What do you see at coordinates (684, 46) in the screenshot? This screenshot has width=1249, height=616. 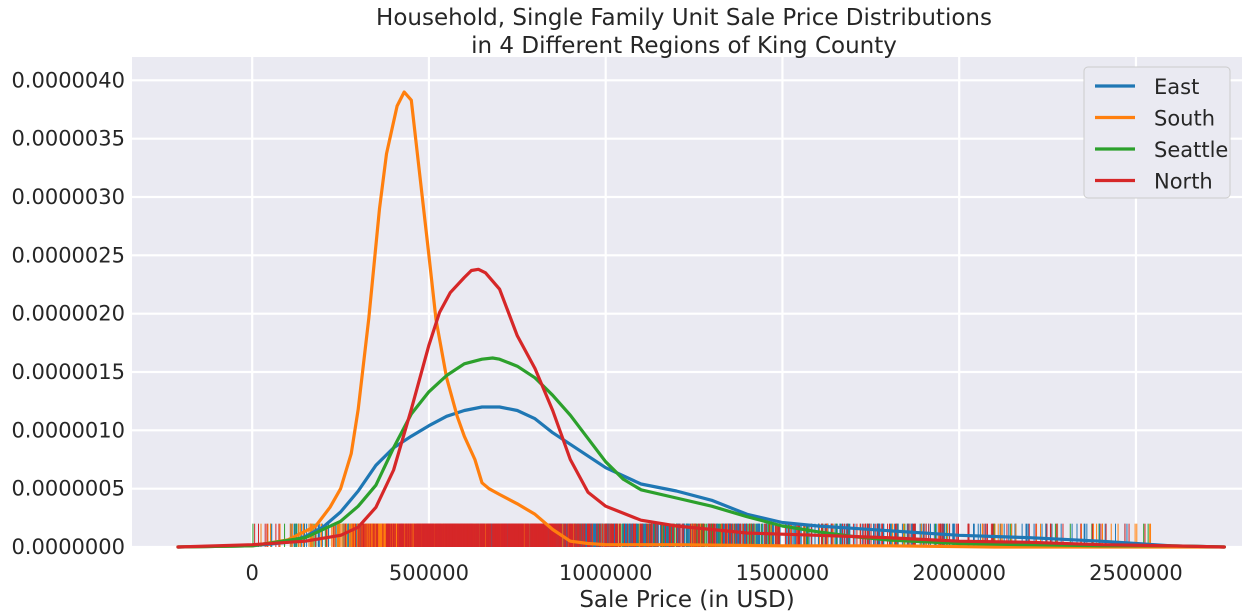 I see `chart-subtitle: in 4 Different Regions of King County` at bounding box center [684, 46].